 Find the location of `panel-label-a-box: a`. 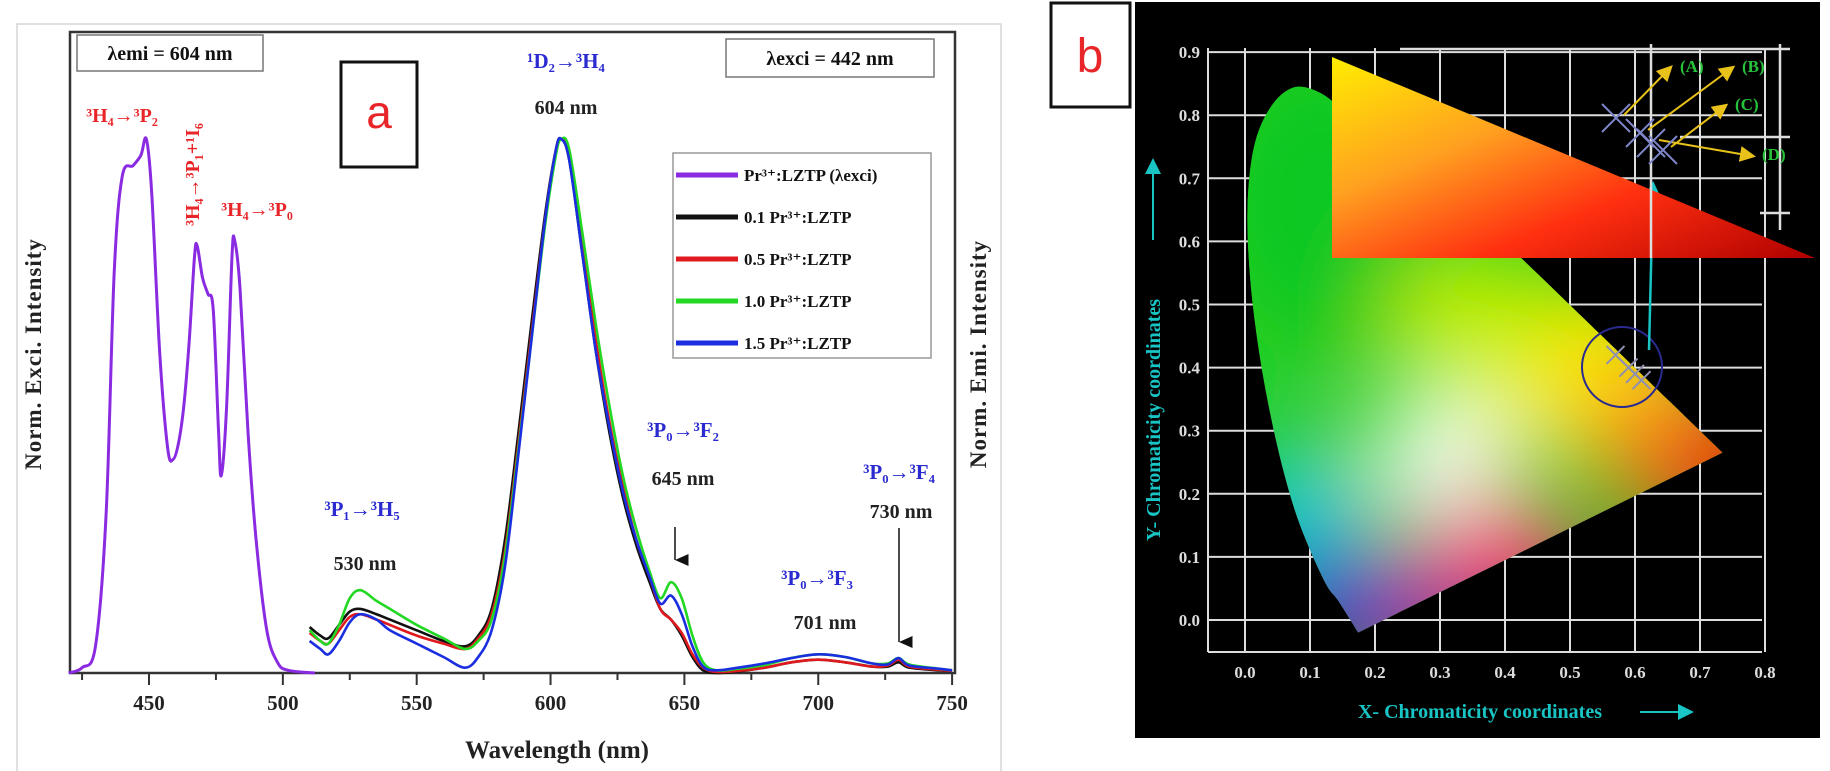

panel-label-a-box: a is located at coordinates (379, 114).